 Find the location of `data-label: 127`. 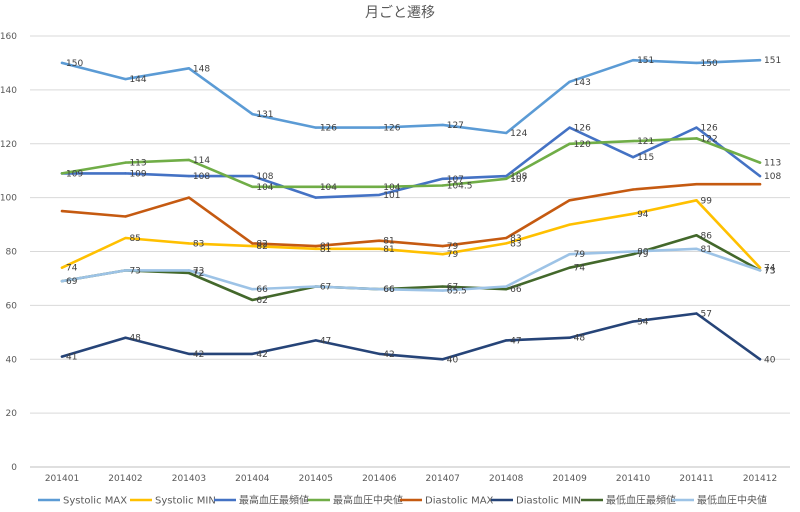

data-label: 127 is located at coordinates (455, 126).